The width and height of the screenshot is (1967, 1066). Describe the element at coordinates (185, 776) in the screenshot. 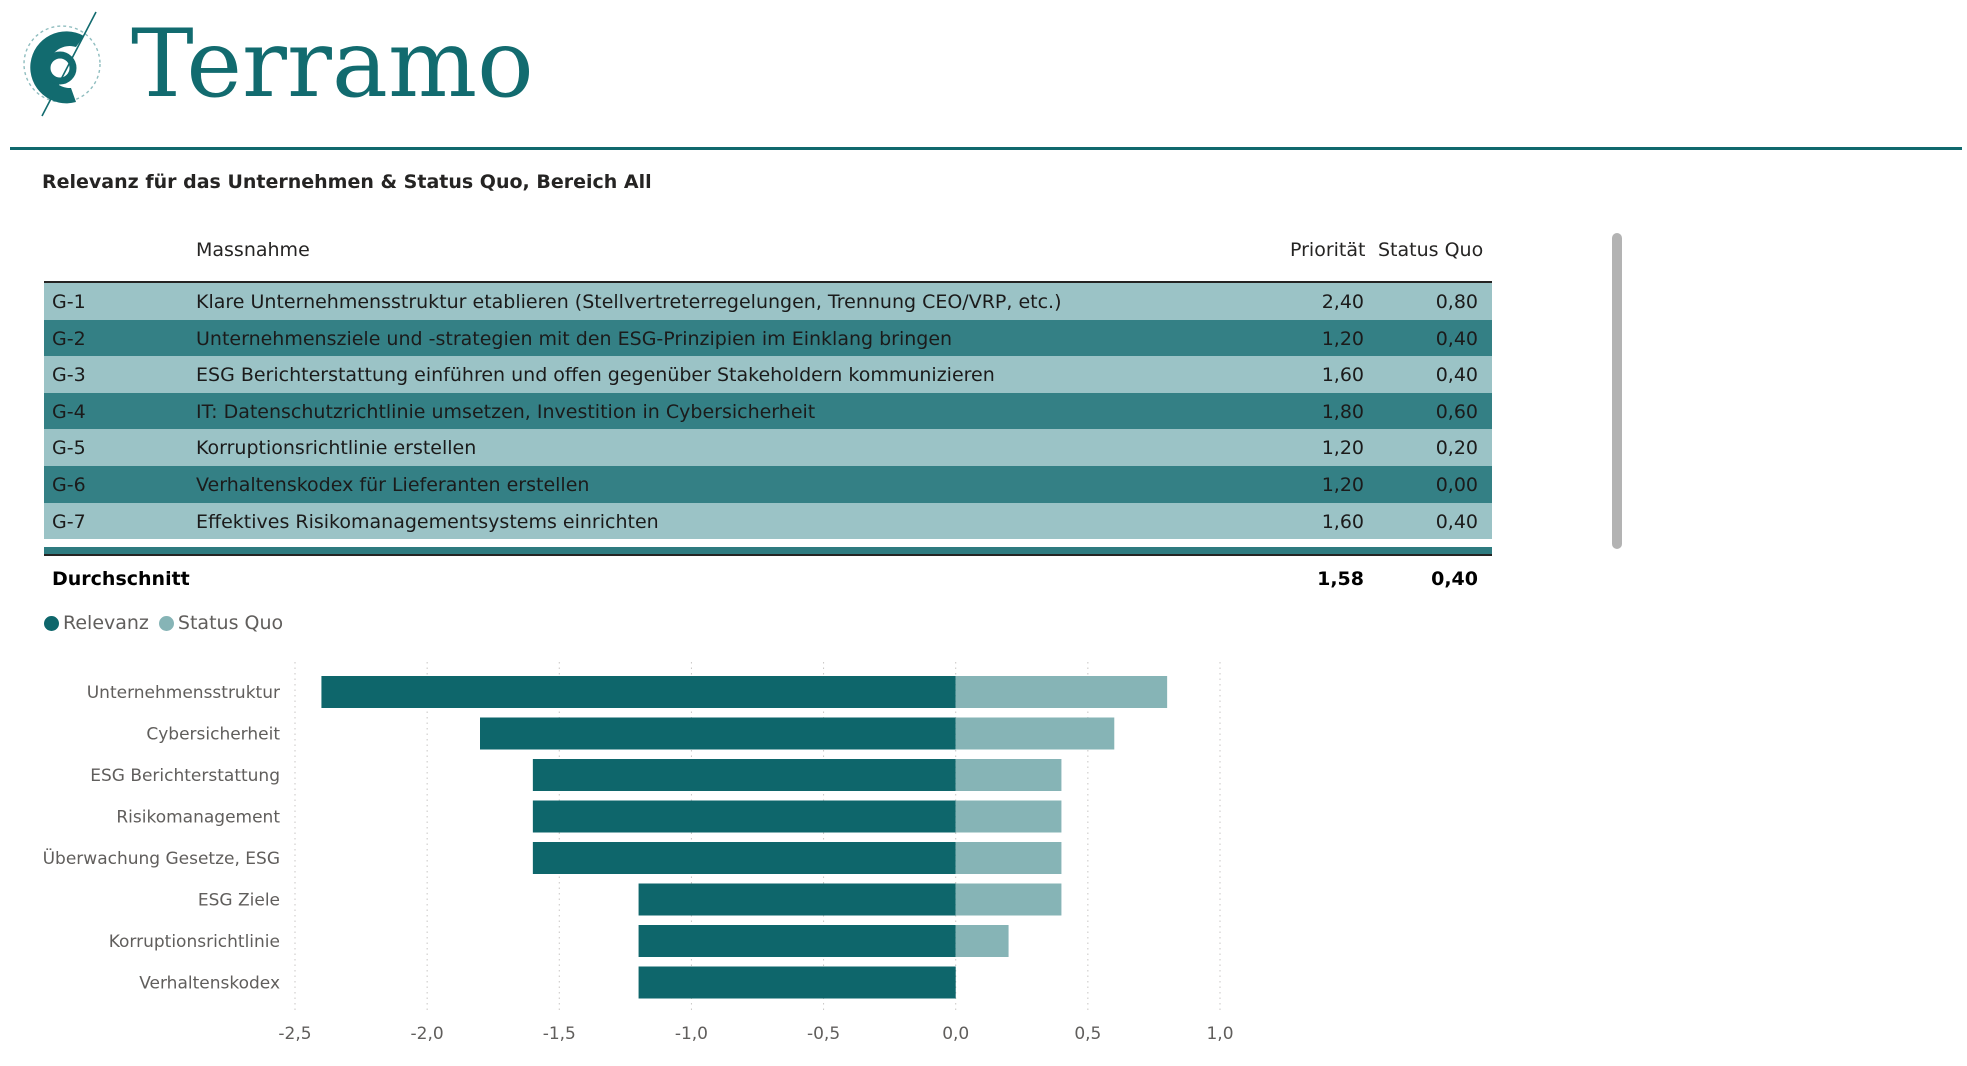

I see `y-category-label: ESG Berichterstattung` at that location.